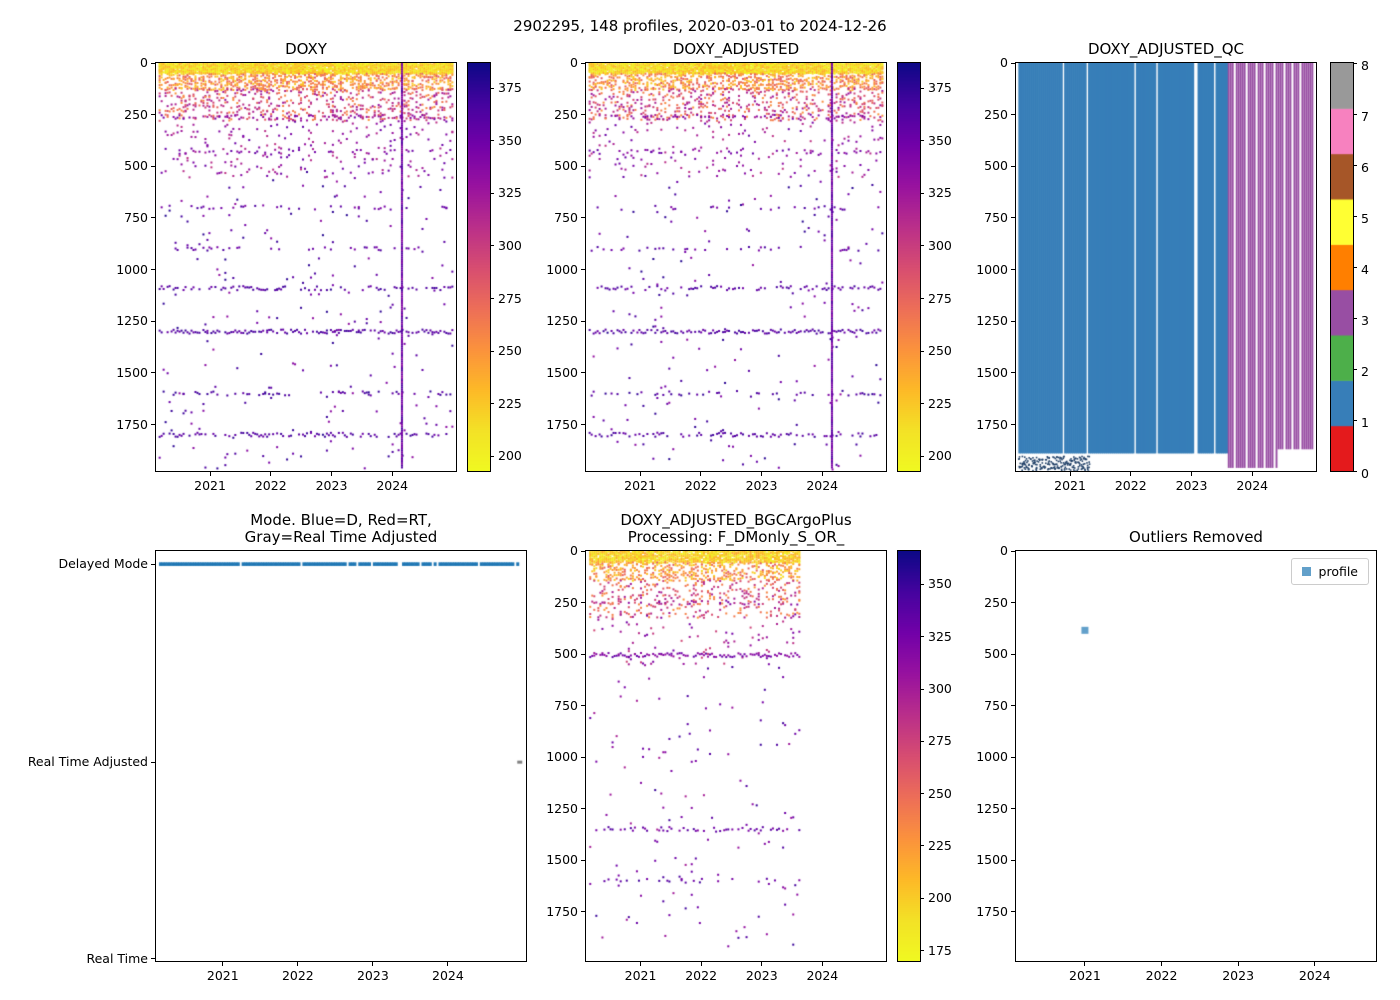  What do you see at coordinates (479, 267) in the screenshot?
I see `doxy-colorbar-canvas` at bounding box center [479, 267].